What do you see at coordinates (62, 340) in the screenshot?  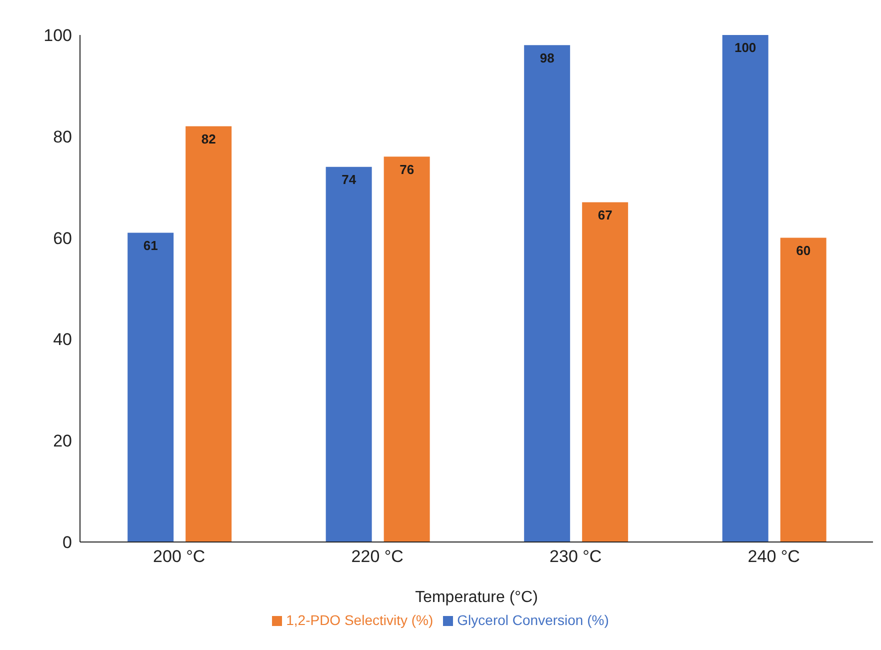 I see `y-tick-label: 40` at bounding box center [62, 340].